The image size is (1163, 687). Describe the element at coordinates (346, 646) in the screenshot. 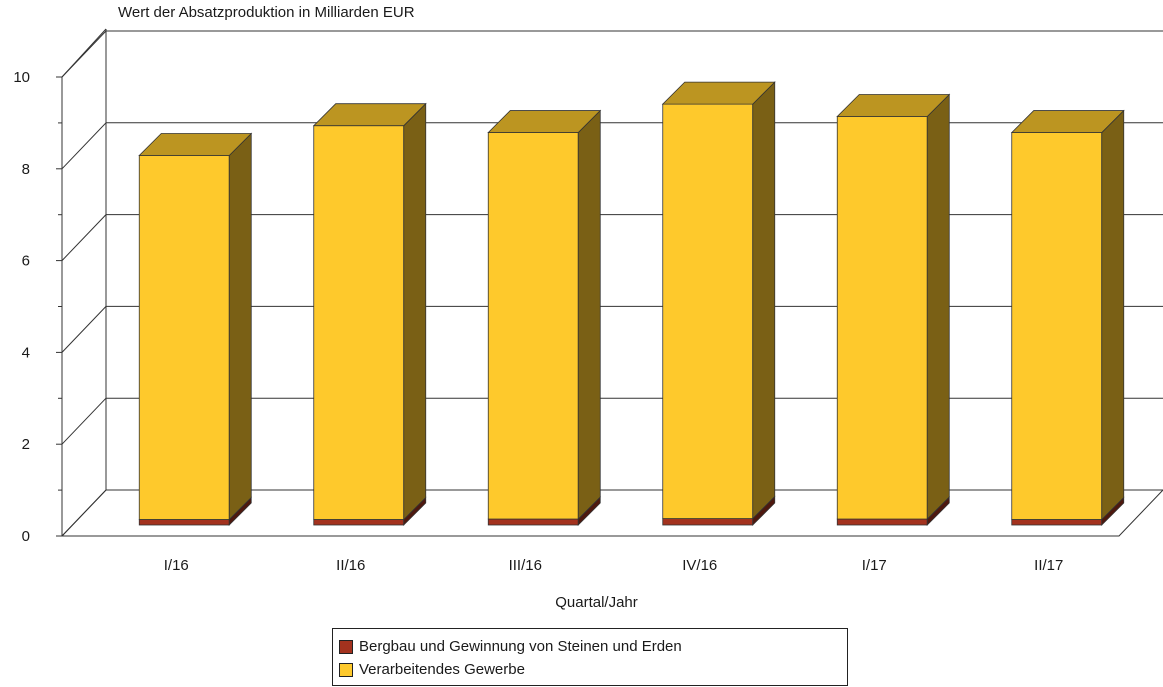

I see `legend-swatch-bergbau` at that location.